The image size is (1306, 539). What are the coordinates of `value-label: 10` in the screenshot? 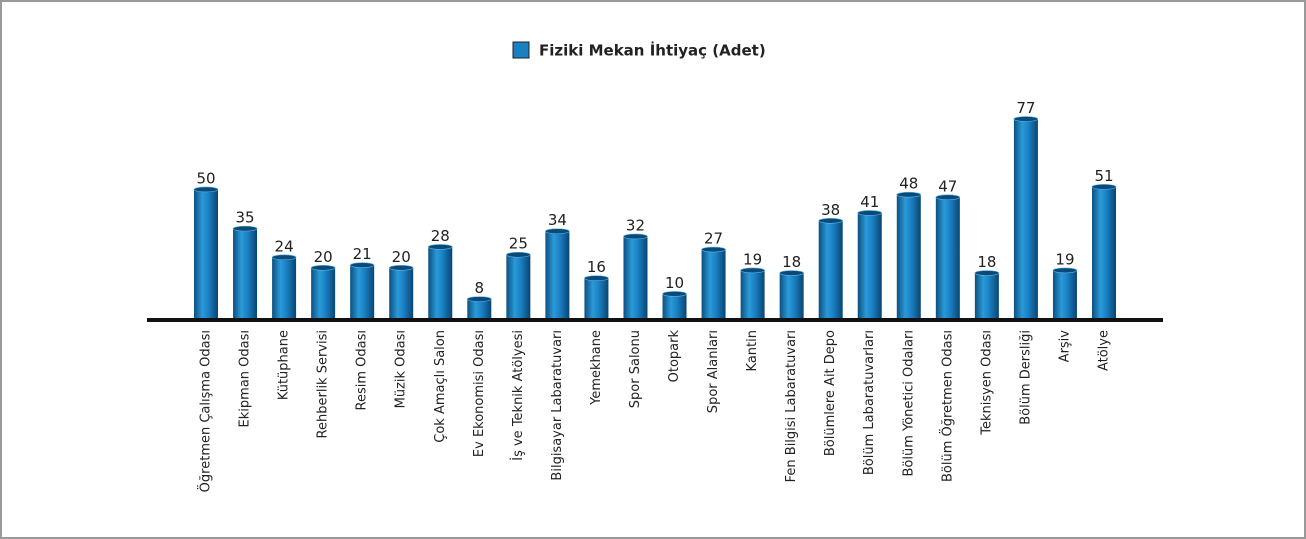 It's located at (674, 283).